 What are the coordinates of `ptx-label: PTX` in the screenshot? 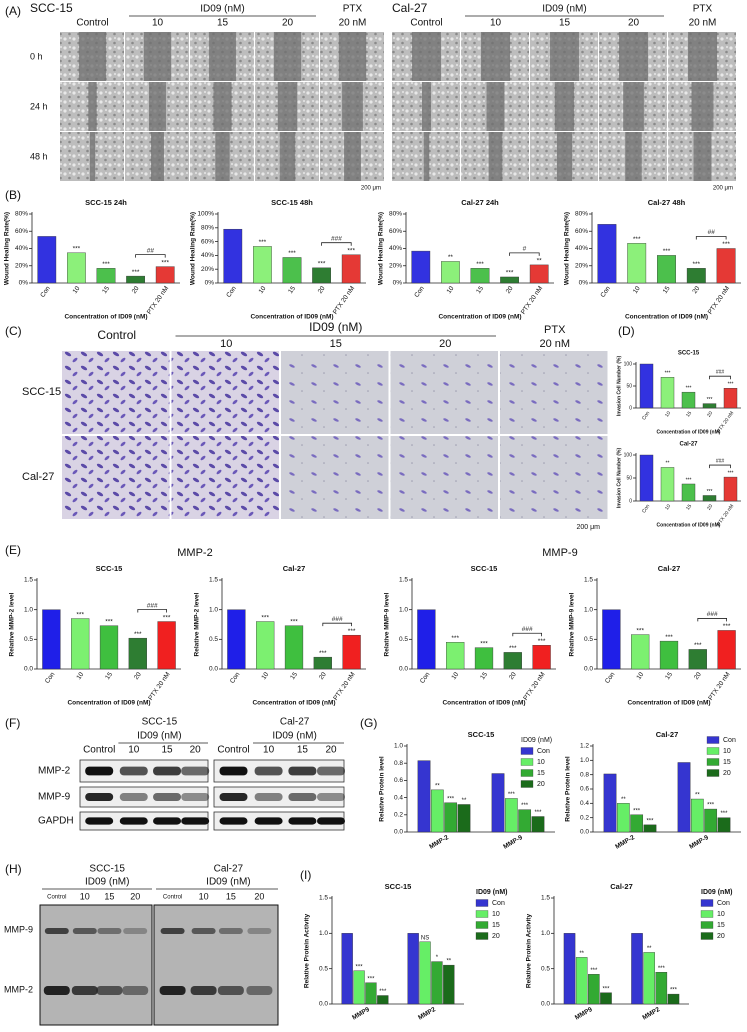 It's located at (353, 9).